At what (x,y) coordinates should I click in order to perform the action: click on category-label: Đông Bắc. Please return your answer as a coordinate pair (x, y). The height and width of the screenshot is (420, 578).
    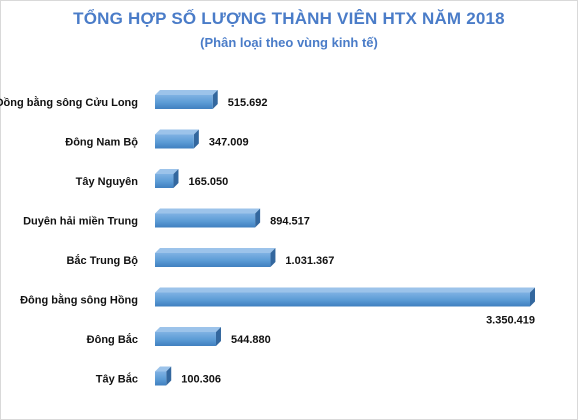
    Looking at the image, I should click on (112, 339).